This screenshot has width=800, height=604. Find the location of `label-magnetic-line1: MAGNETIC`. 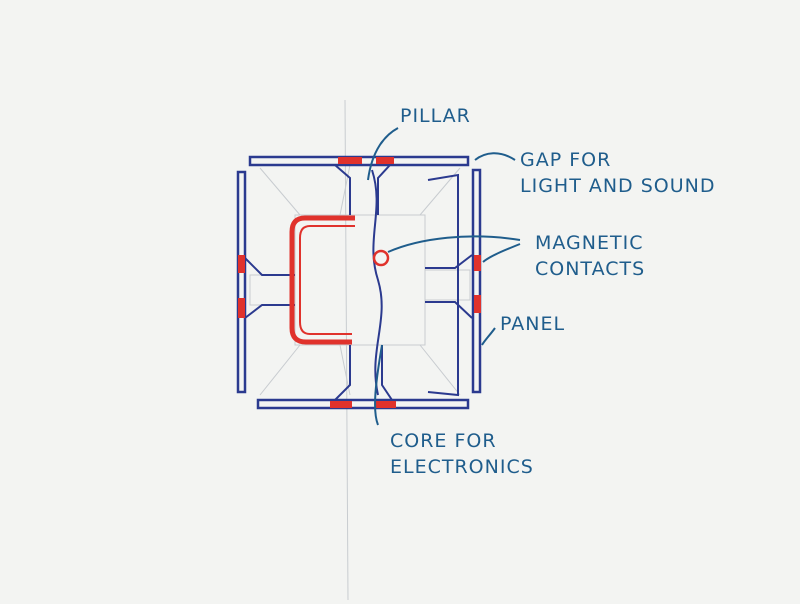

label-magnetic-line1: MAGNETIC is located at coordinates (589, 243).